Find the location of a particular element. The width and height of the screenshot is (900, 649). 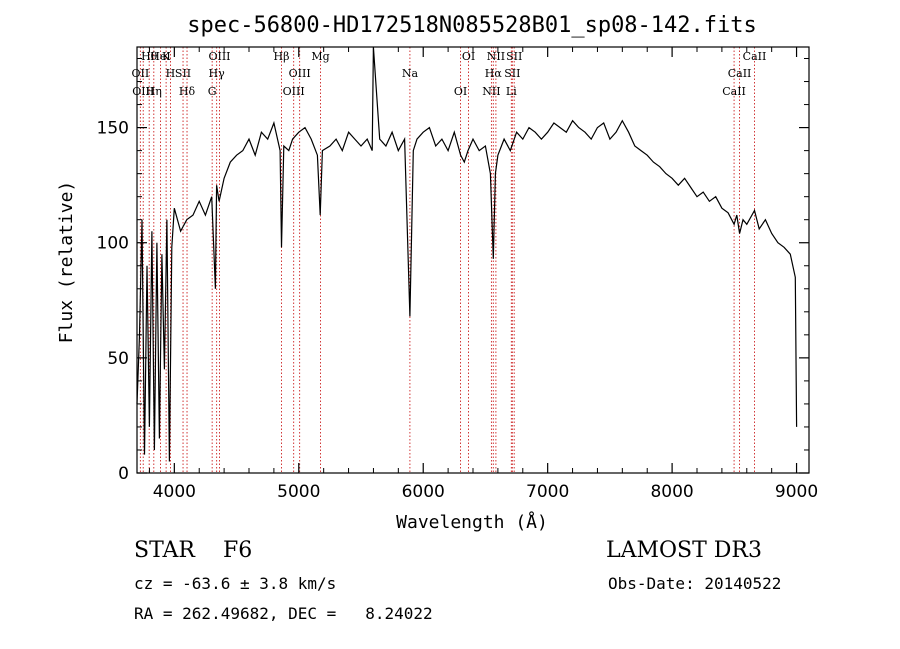

object-class: STAR F6 is located at coordinates (193, 550).